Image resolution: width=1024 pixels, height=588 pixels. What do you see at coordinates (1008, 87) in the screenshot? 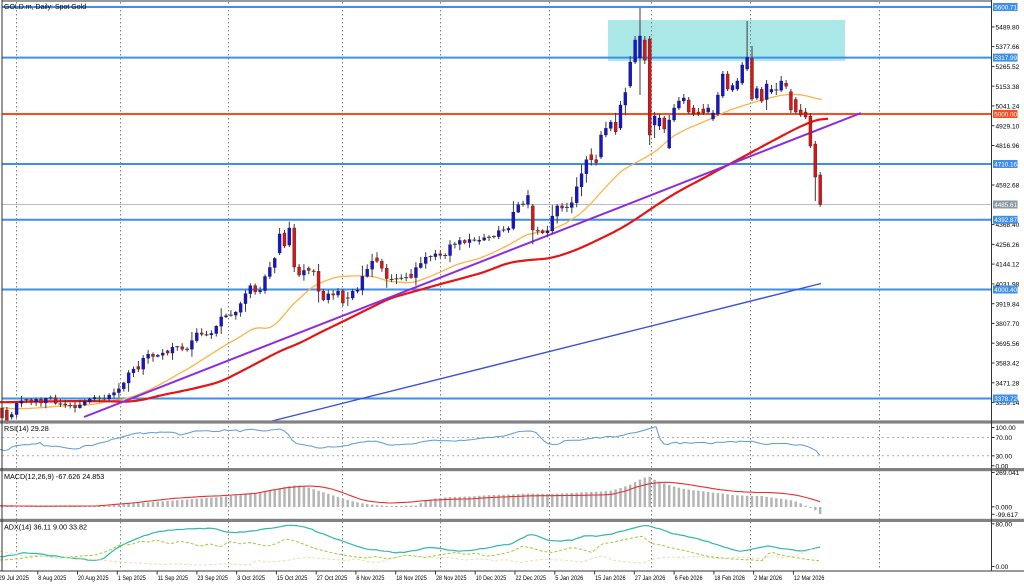
I see `svg-text: 5153.38` at bounding box center [1008, 87].